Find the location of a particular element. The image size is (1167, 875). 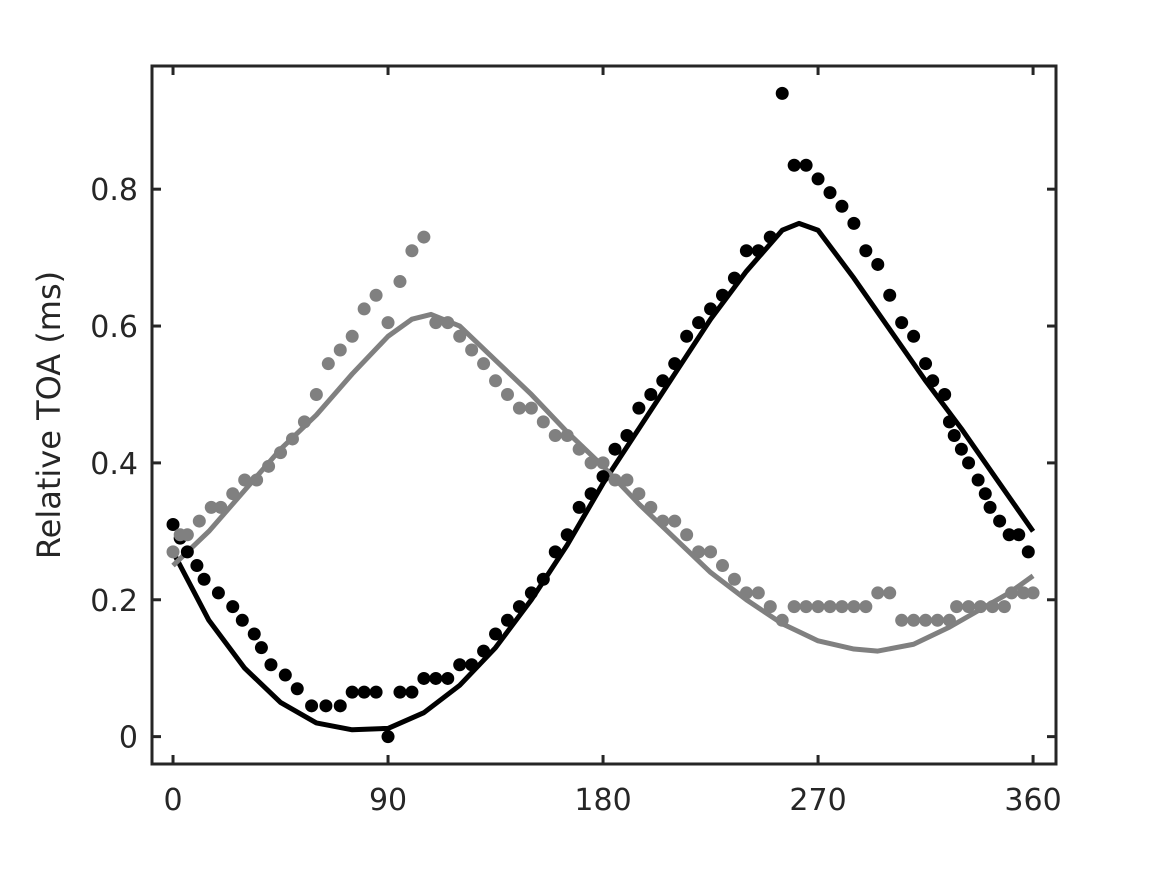

y-axis-label: Relative TOA (ms) is located at coordinates (49, 415).